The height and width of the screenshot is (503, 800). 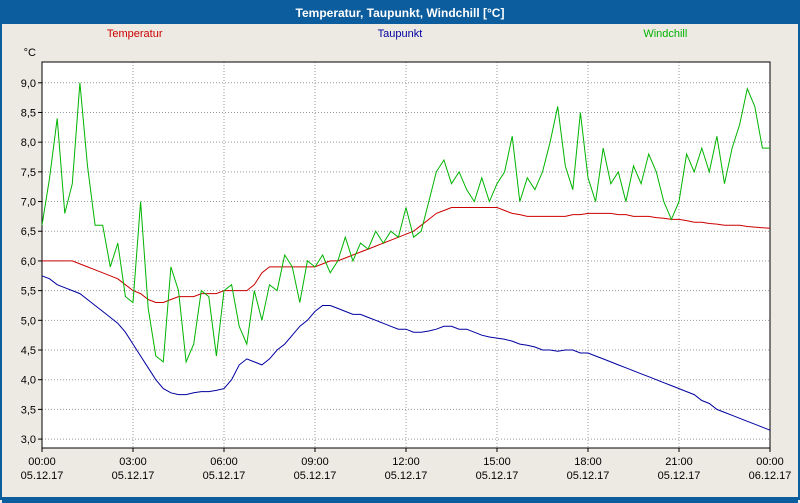 I want to click on window-bottom-strip, so click(x=400, y=500).